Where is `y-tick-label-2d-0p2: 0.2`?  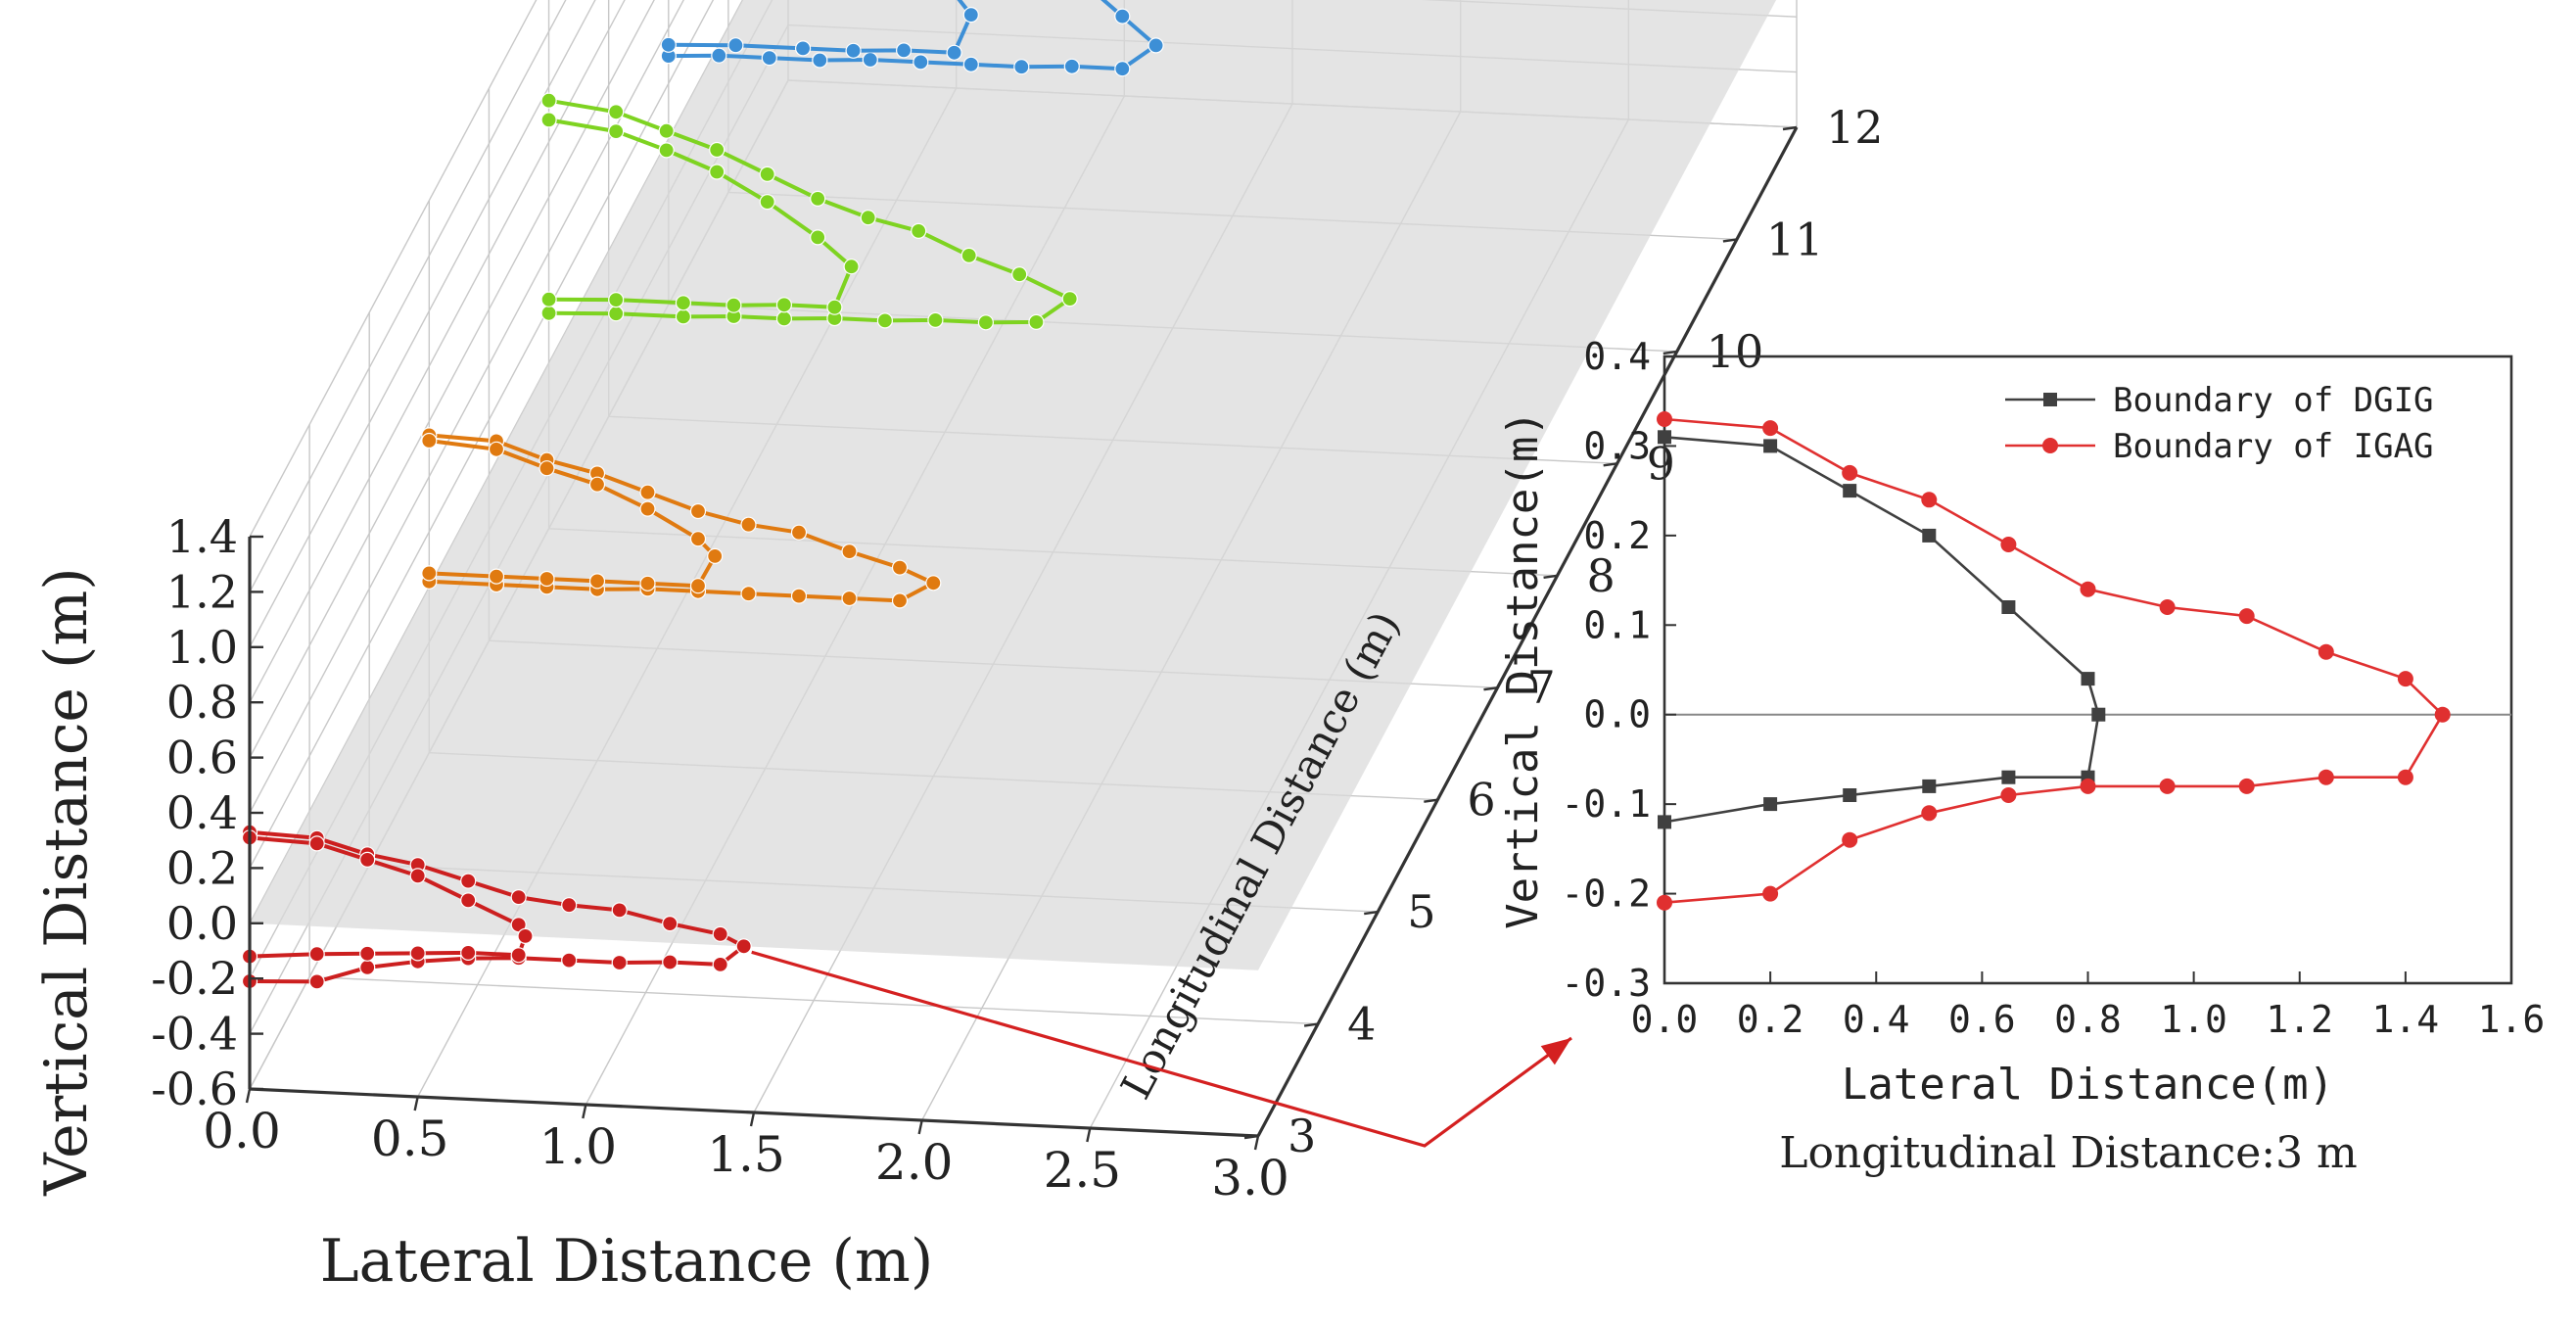
y-tick-label-2d-0p2: 0.2 is located at coordinates (1617, 535).